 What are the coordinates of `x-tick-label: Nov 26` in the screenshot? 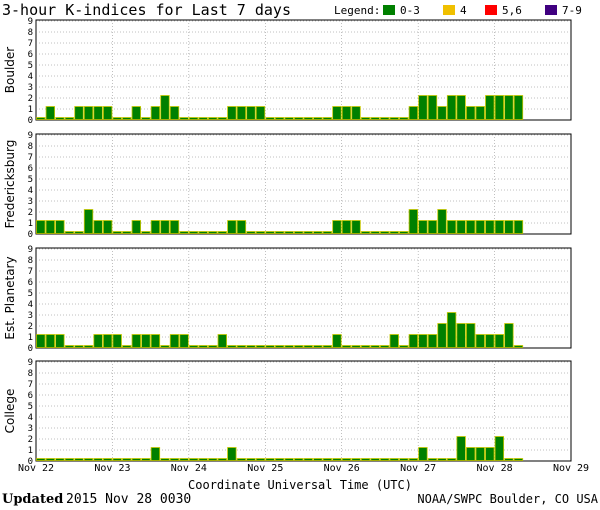 It's located at (342, 468).